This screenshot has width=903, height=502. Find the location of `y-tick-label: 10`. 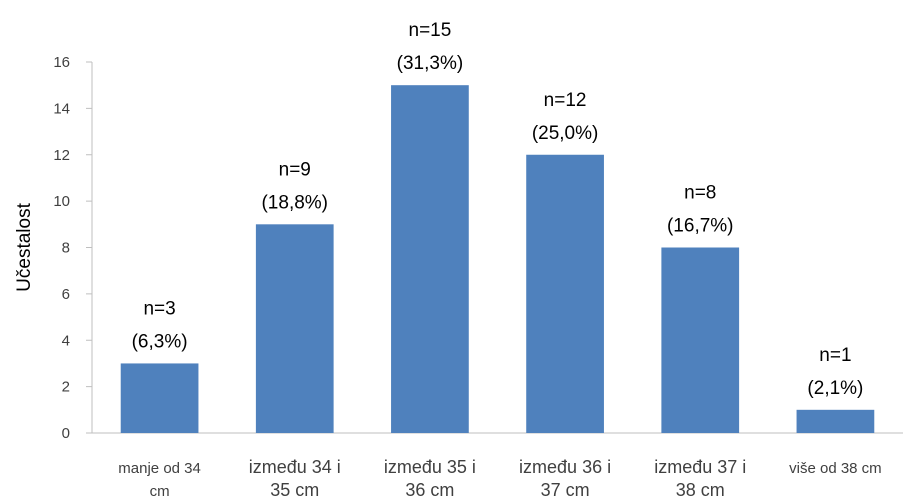

y-tick-label: 10 is located at coordinates (61, 201).